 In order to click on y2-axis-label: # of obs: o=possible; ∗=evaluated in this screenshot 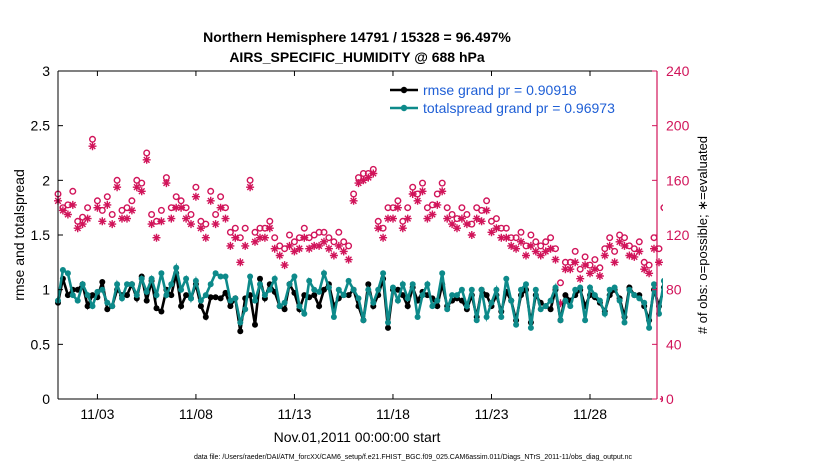, I will do `click(702, 235)`.